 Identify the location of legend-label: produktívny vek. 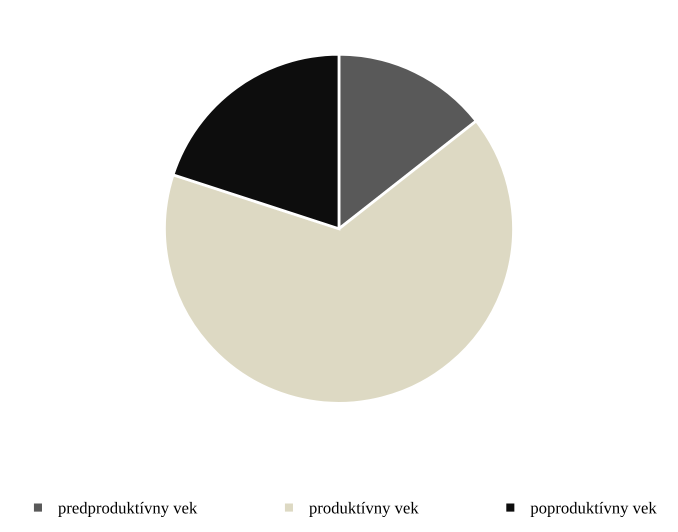
(364, 509).